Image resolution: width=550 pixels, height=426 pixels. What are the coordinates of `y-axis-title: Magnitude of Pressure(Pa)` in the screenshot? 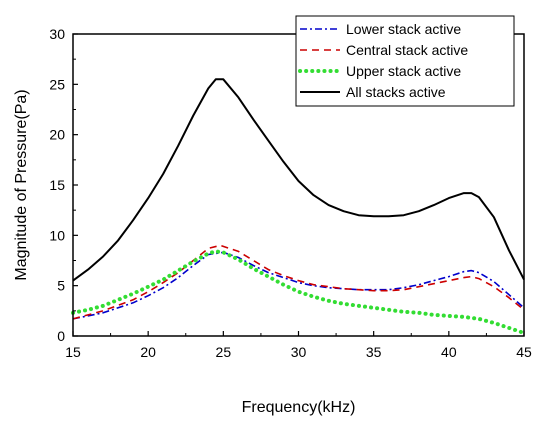 It's located at (21, 184).